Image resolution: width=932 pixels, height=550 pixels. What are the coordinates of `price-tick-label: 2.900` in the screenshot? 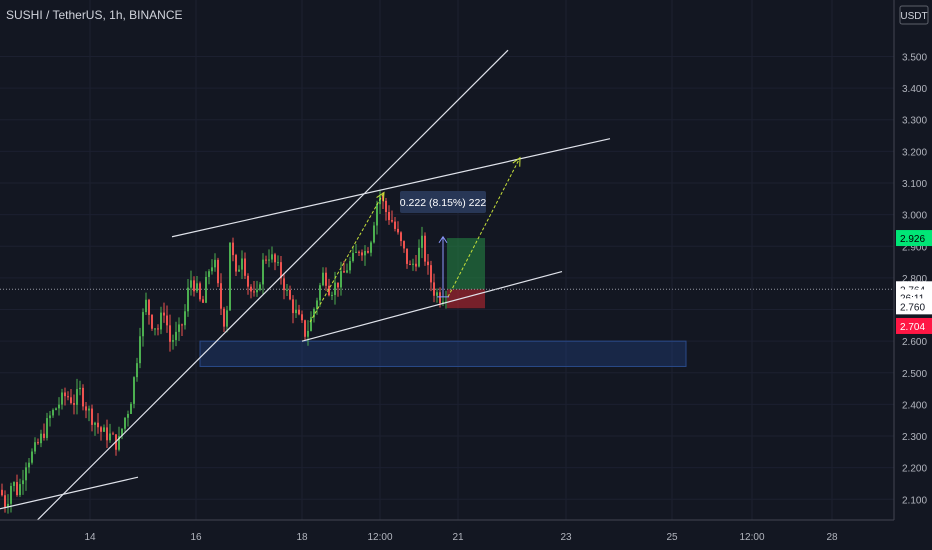 It's located at (914, 247).